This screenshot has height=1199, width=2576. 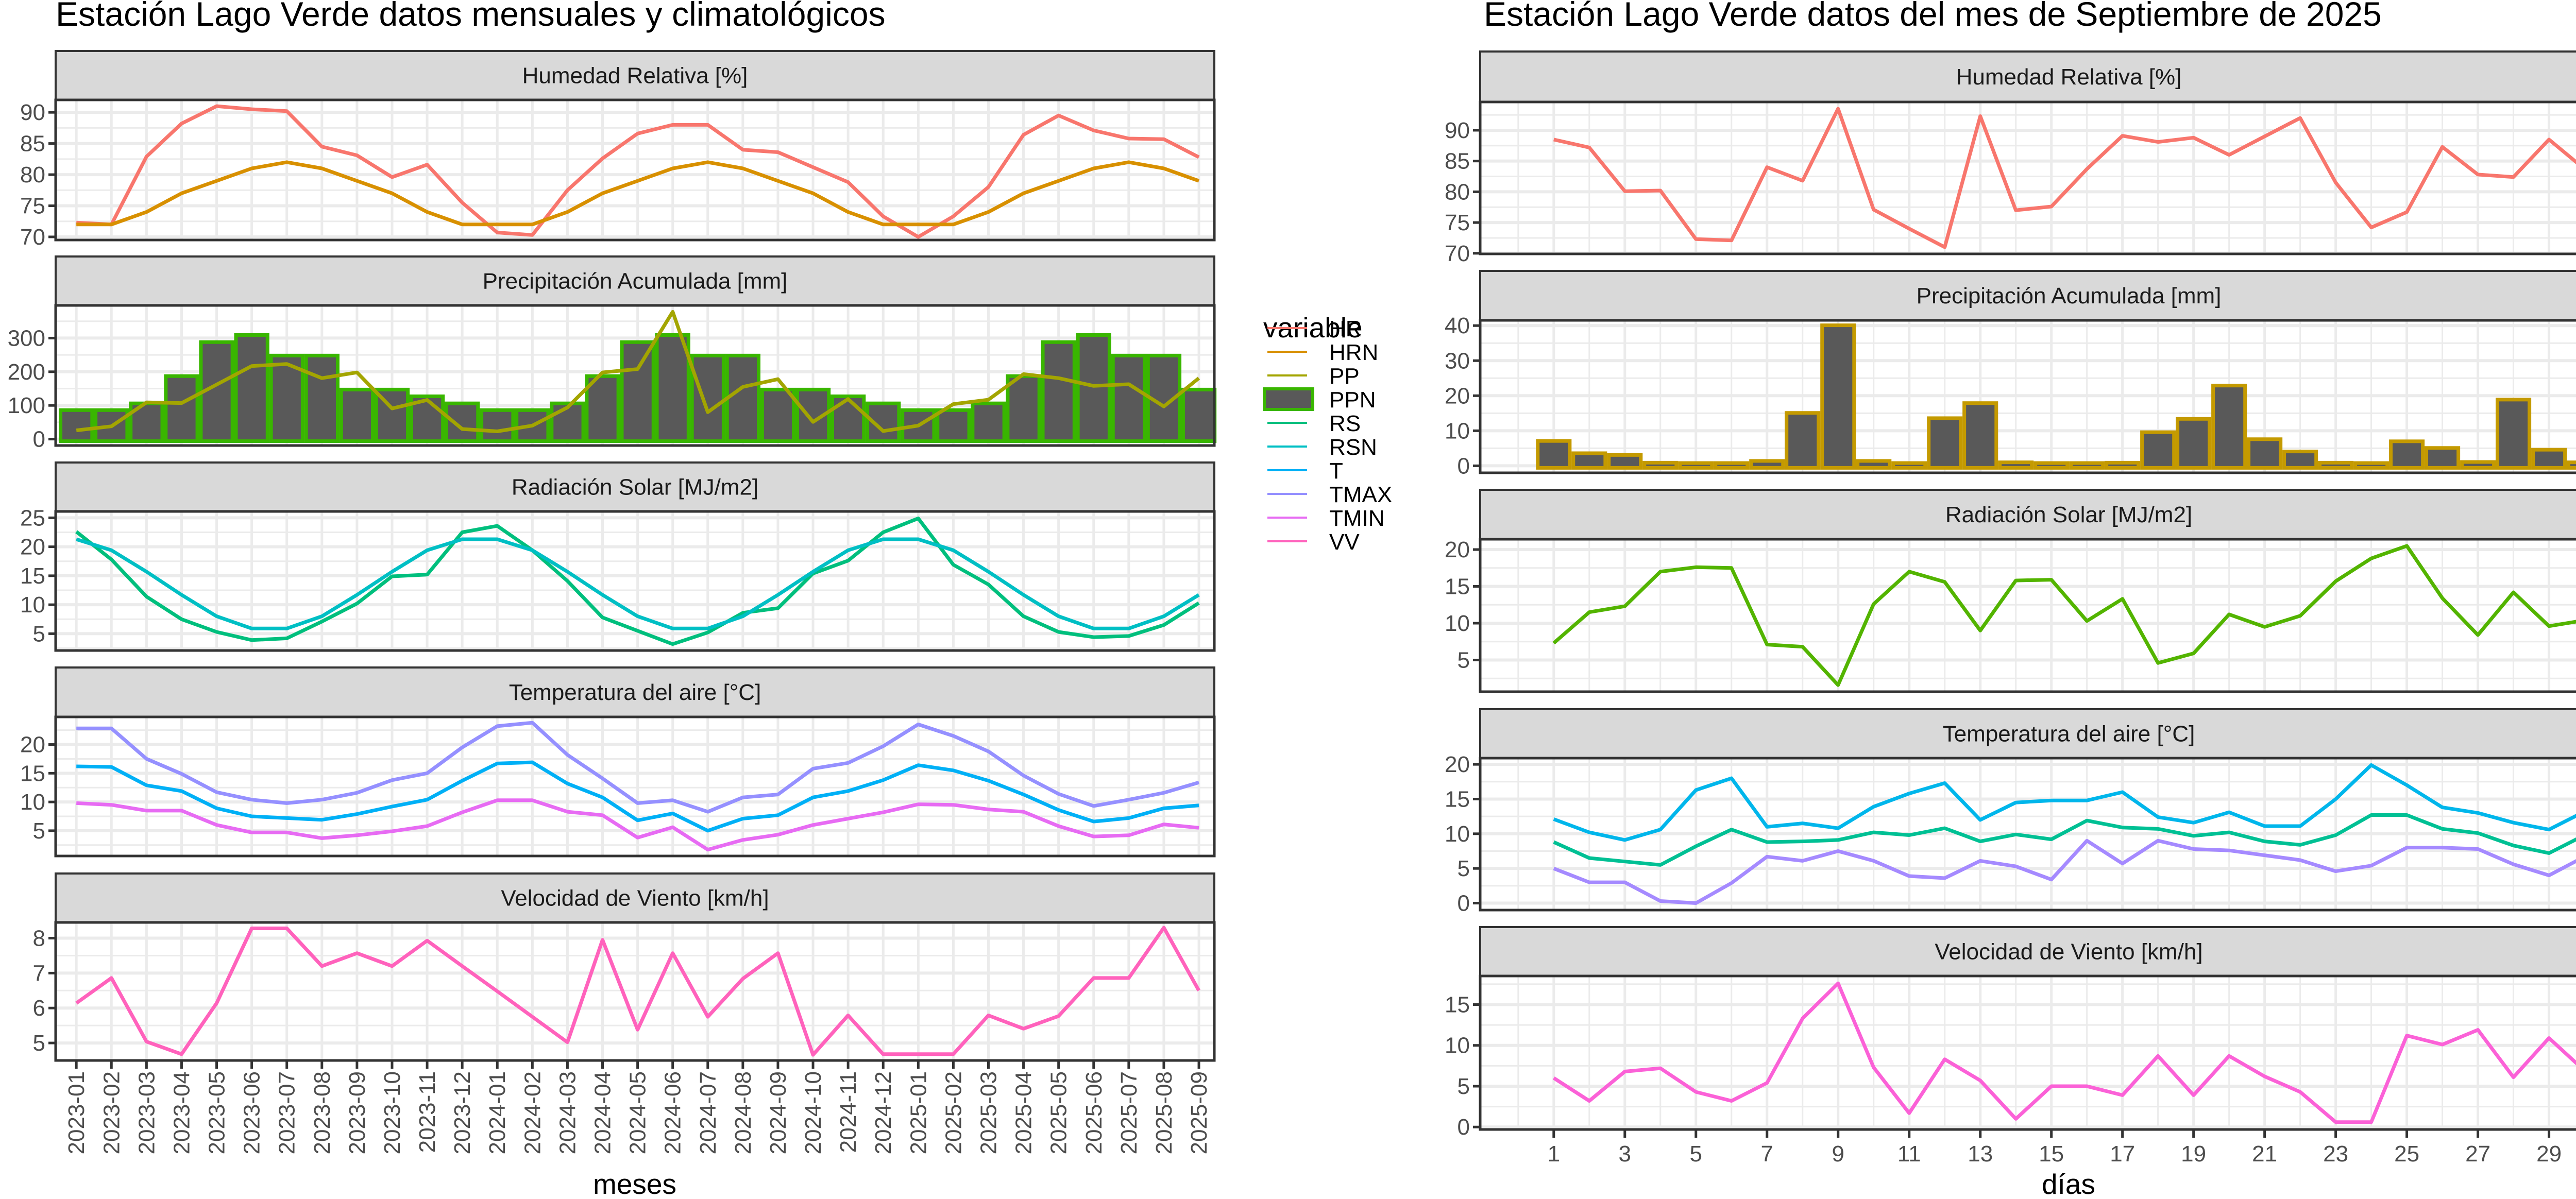 I want to click on x-tick-label: 9, so click(x=1838, y=1154).